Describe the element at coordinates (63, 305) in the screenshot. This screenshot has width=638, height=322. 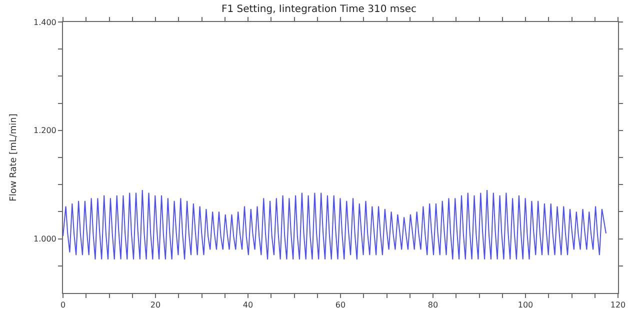
I see `x-tick-label: 0` at that location.